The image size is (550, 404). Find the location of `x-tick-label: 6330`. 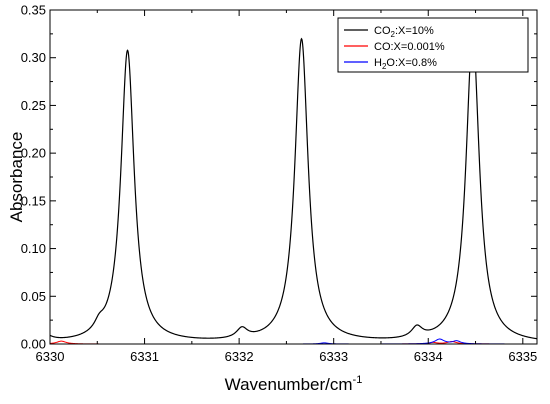

x-tick-label: 6330 is located at coordinates (50, 356).